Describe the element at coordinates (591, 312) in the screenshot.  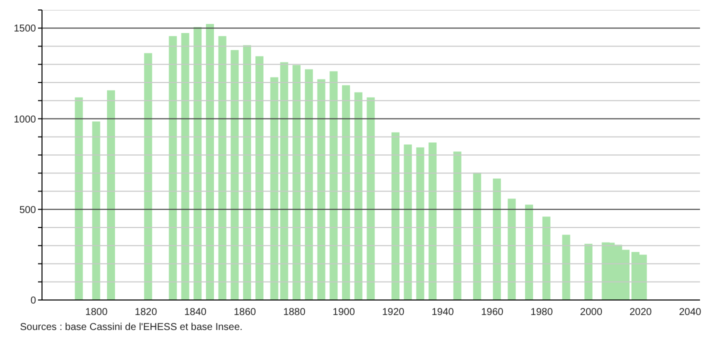
I see `x-tick-label: 2000` at that location.